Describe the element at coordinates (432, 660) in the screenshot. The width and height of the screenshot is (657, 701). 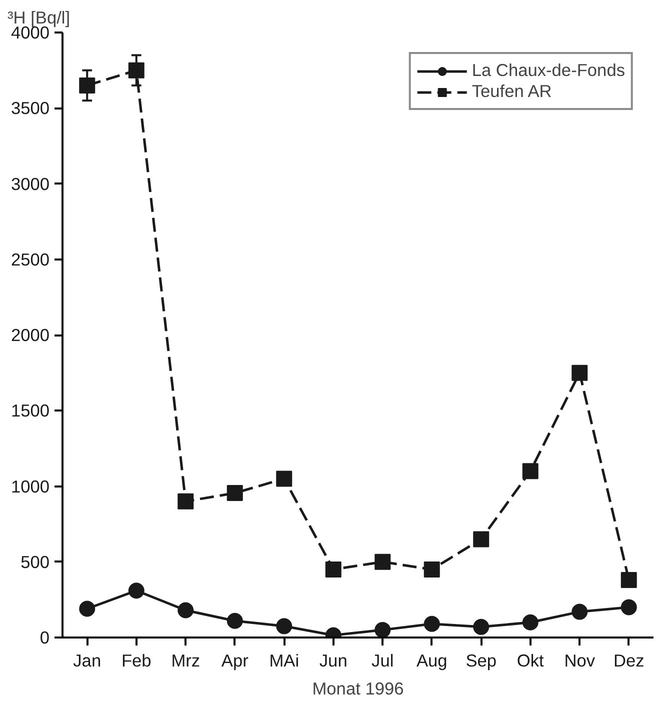
I see `x-tick-label: Aug` at that location.